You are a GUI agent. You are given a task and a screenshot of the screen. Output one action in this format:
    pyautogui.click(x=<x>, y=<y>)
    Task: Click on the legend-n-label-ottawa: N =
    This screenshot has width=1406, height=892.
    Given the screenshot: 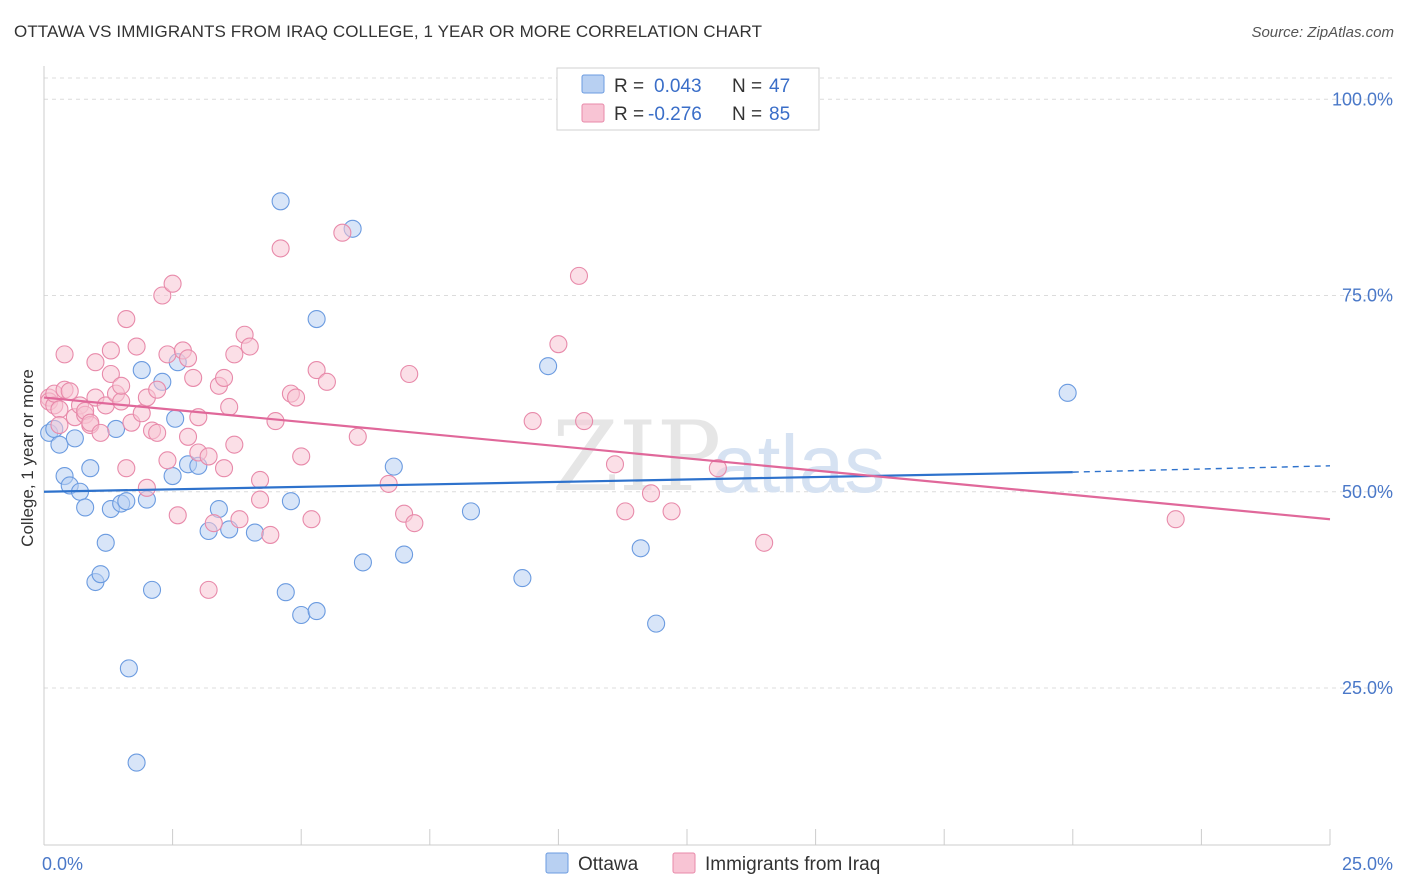 What is the action you would take?
    pyautogui.click(x=747, y=86)
    